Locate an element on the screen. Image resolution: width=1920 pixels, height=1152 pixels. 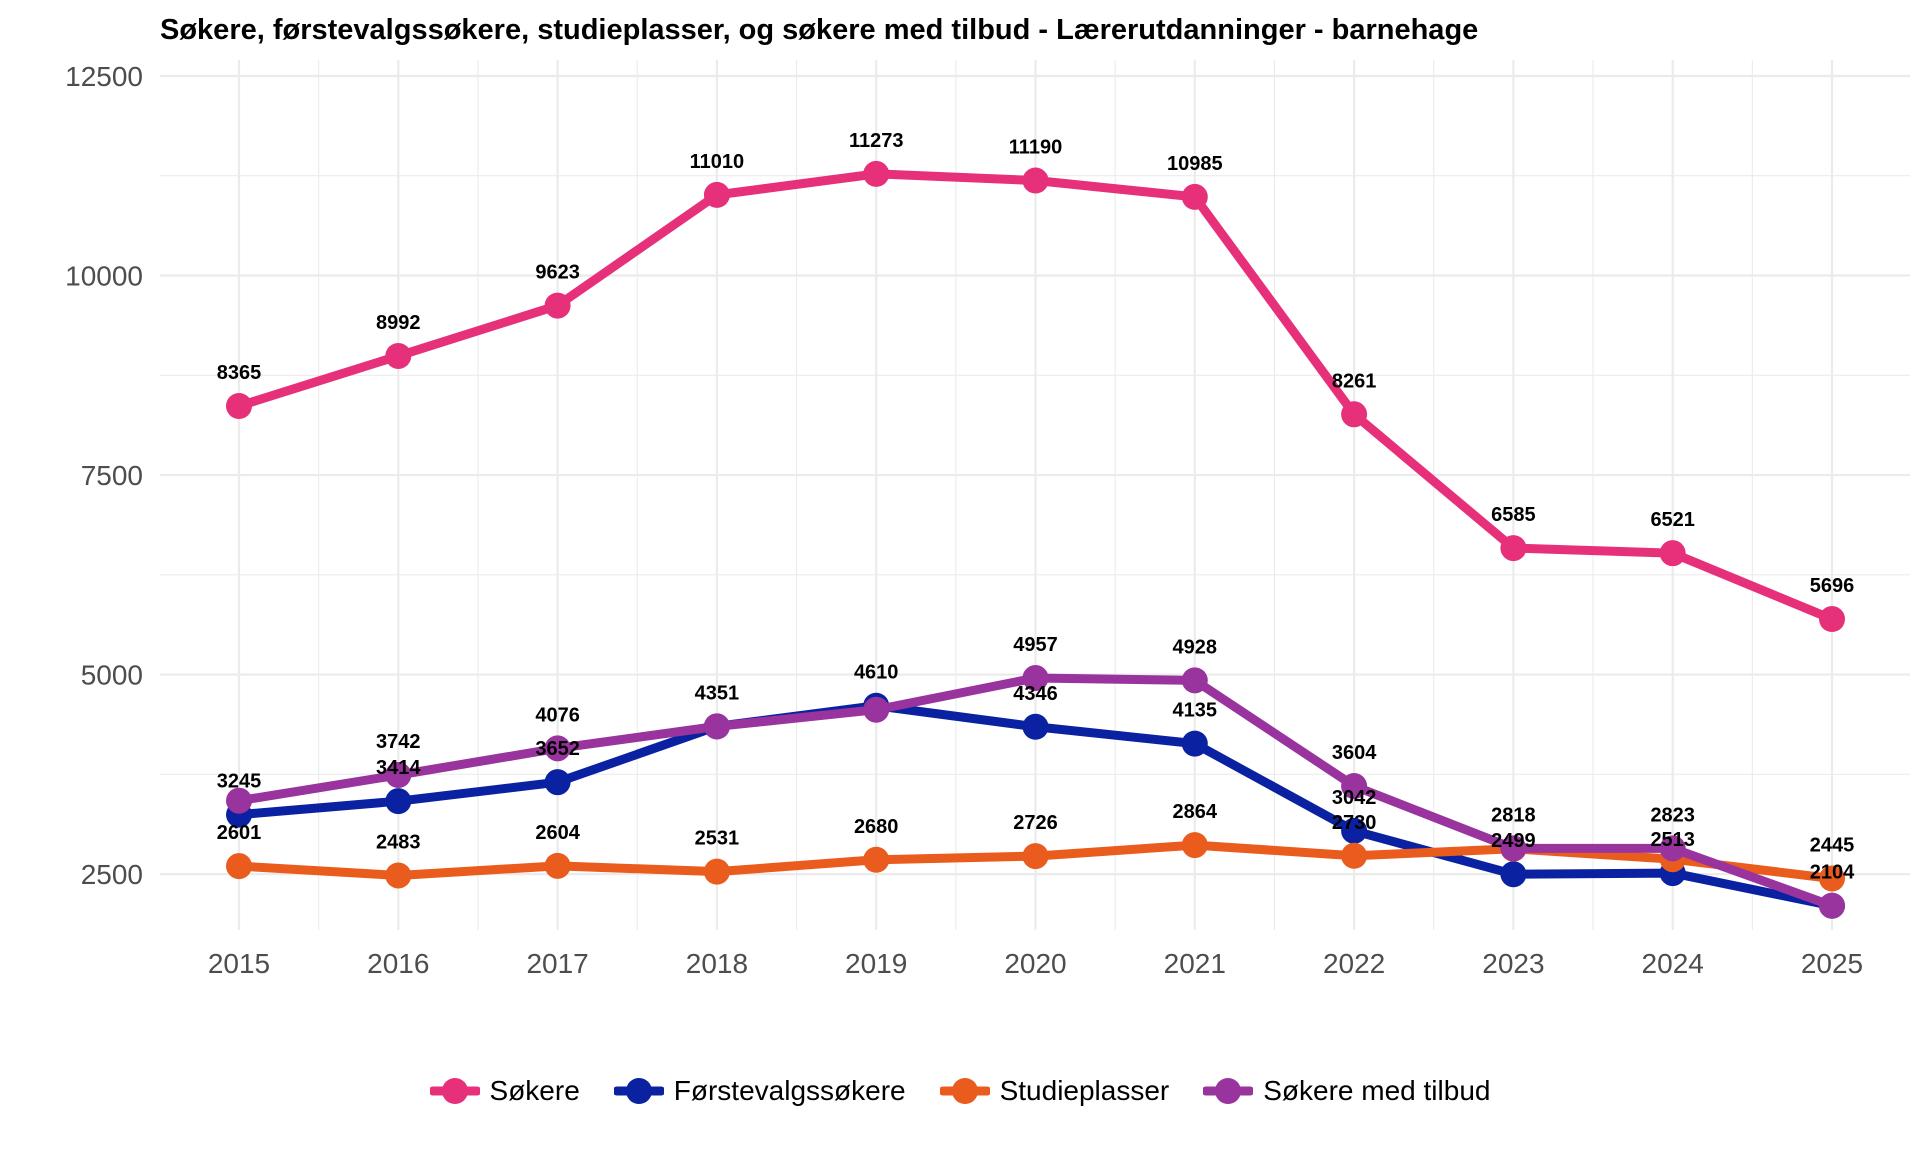
data-label: 11273 is located at coordinates (876, 141).